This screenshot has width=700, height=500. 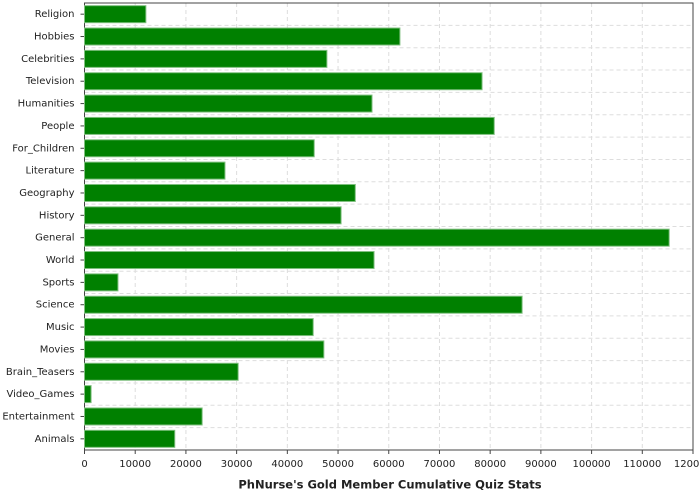 What do you see at coordinates (41, 394) in the screenshot?
I see `y-tick-label: Video_Games` at bounding box center [41, 394].